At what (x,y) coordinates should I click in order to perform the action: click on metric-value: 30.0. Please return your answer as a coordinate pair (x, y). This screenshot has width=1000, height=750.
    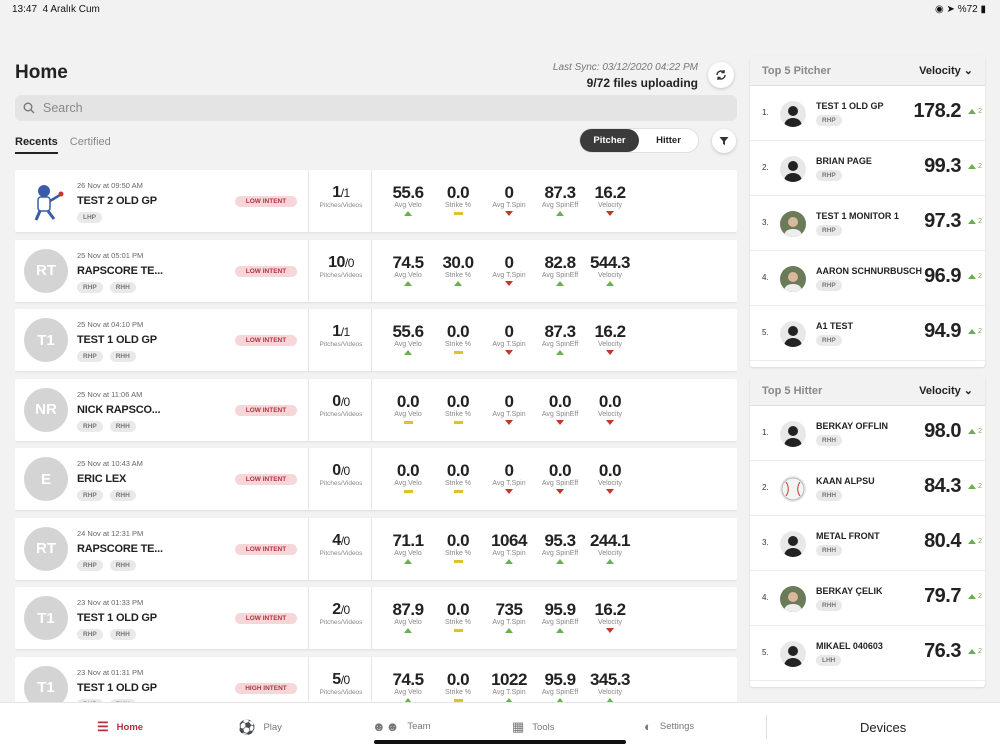
    Looking at the image, I should click on (458, 262).